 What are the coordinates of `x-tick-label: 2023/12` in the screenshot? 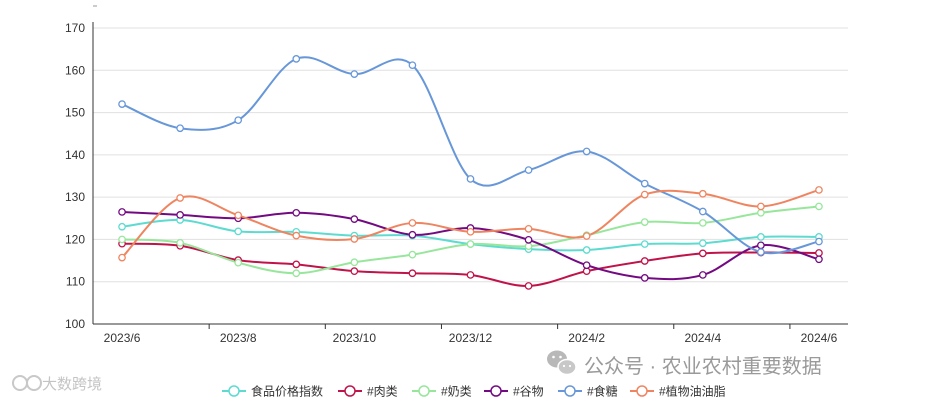 It's located at (471, 338).